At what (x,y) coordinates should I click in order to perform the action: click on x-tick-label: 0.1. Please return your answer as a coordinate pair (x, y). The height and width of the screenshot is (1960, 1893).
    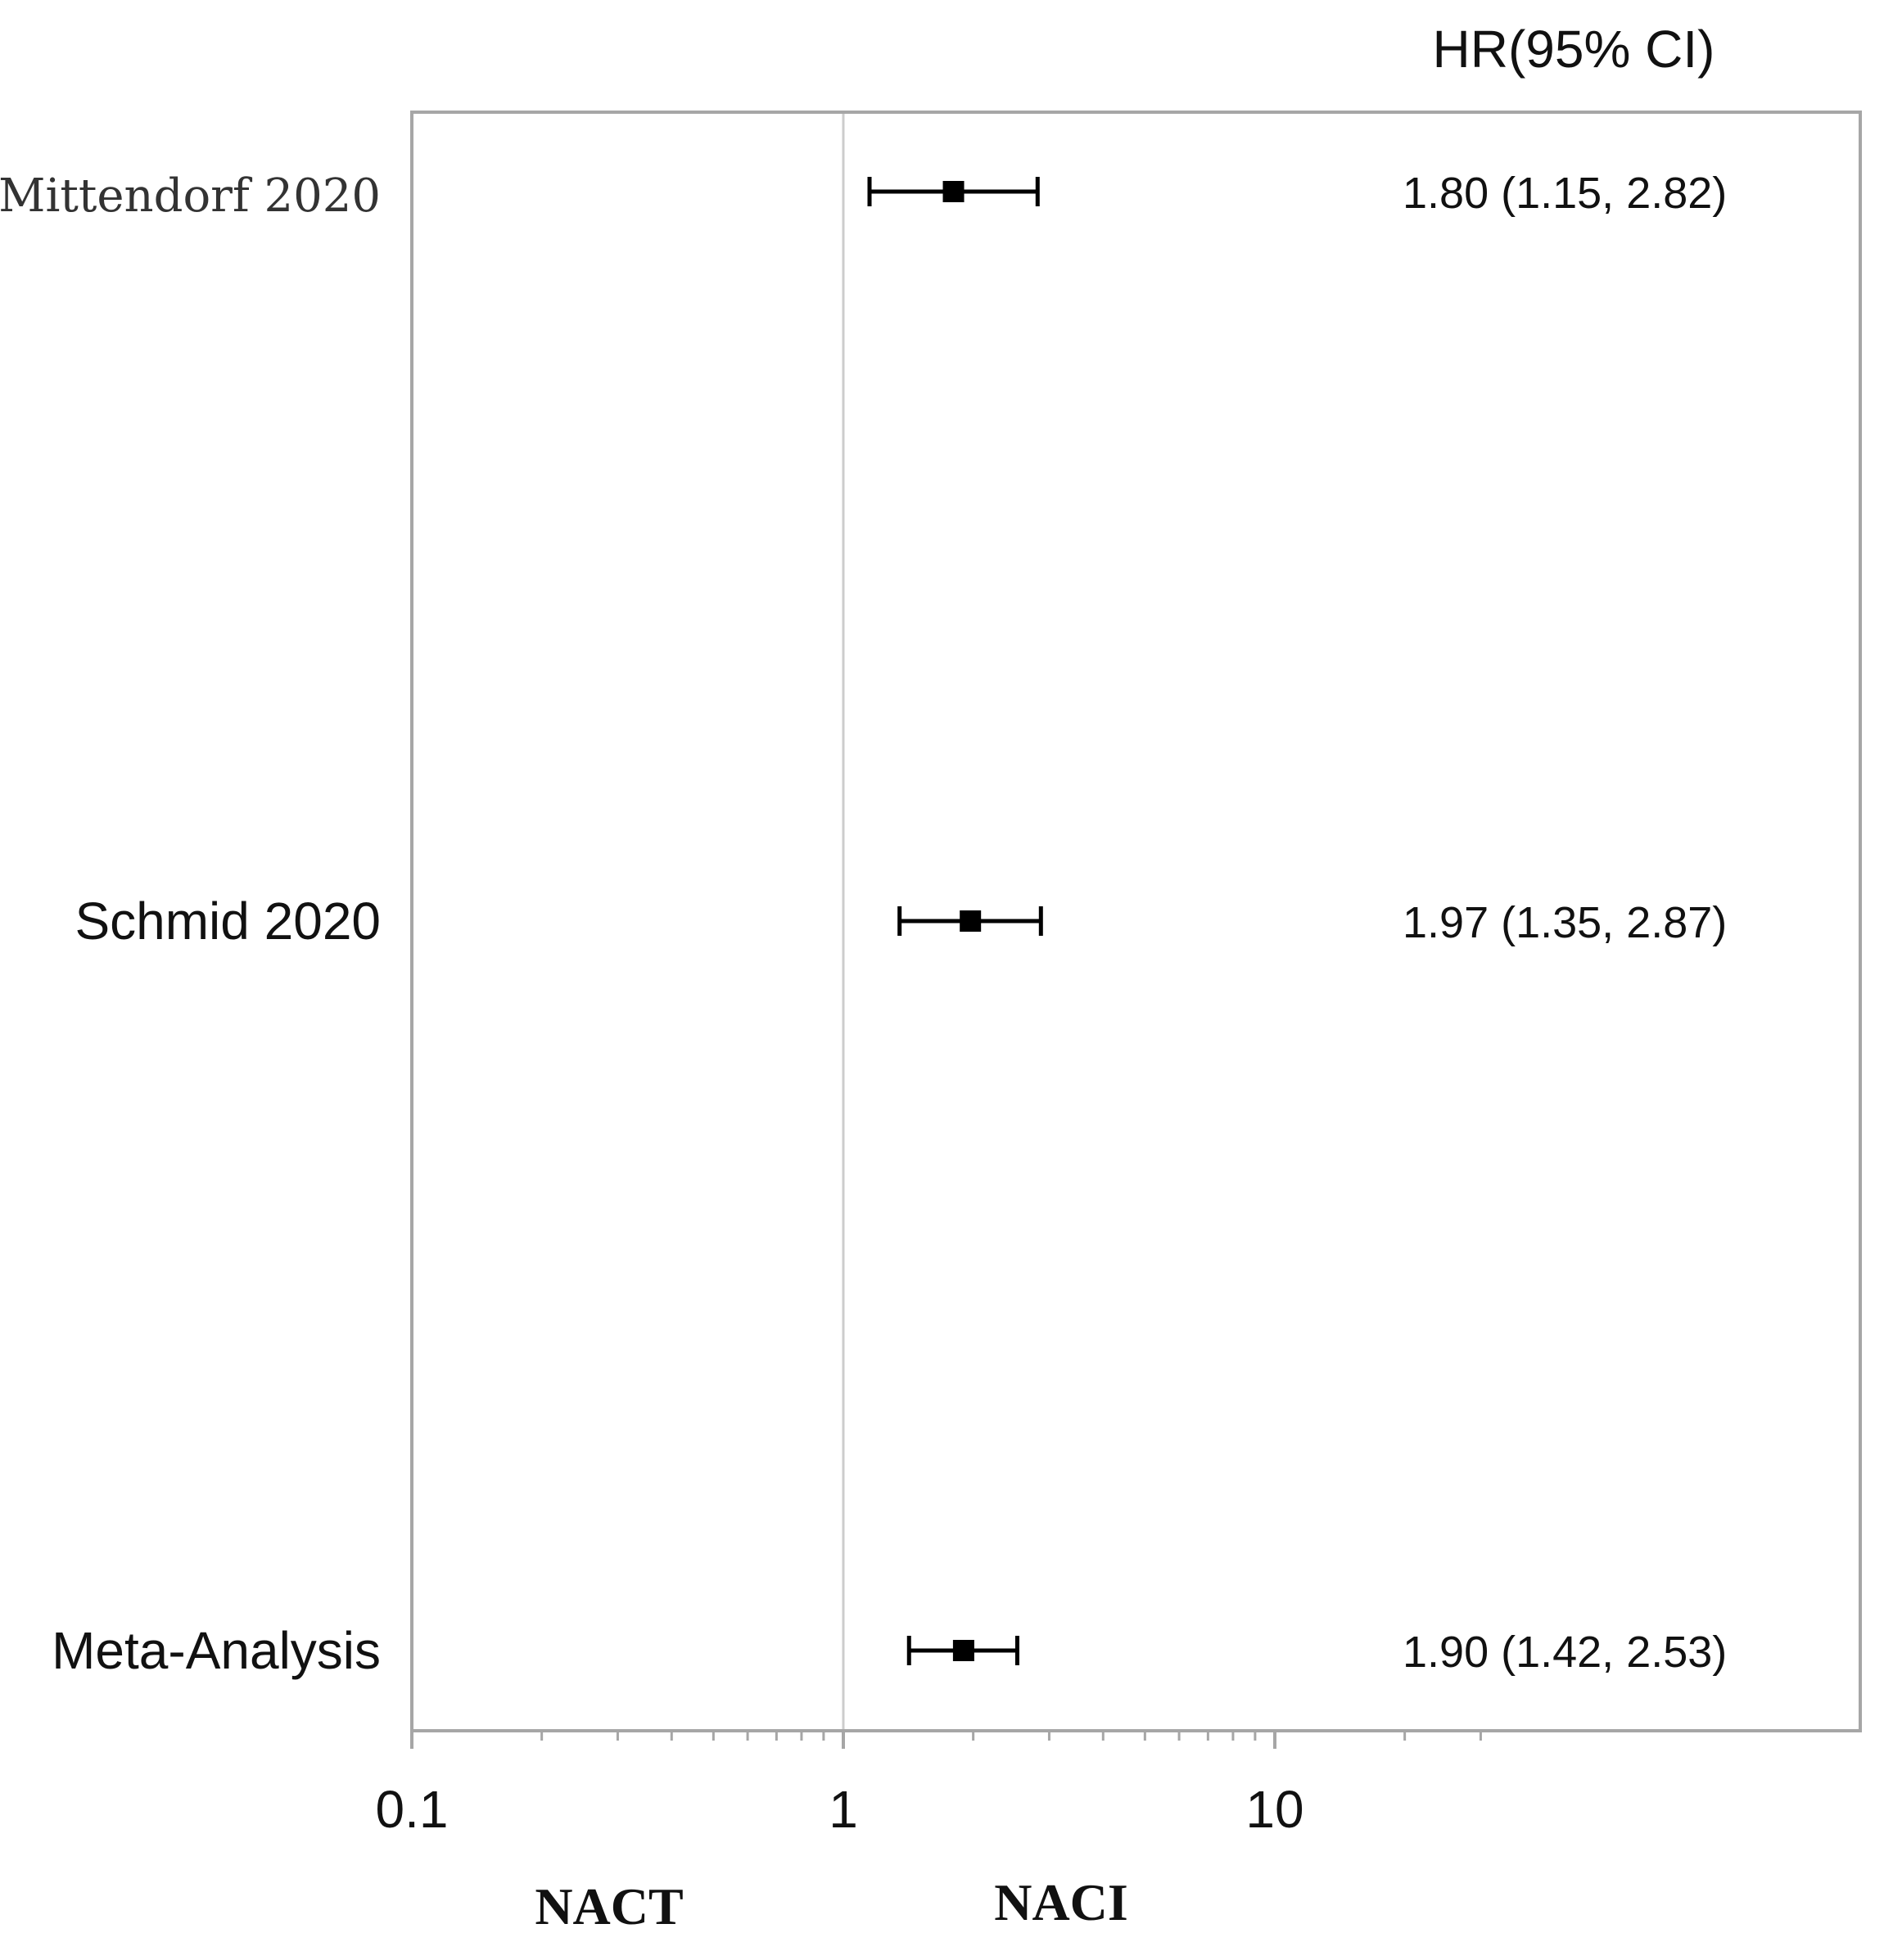
    Looking at the image, I should click on (412, 1809).